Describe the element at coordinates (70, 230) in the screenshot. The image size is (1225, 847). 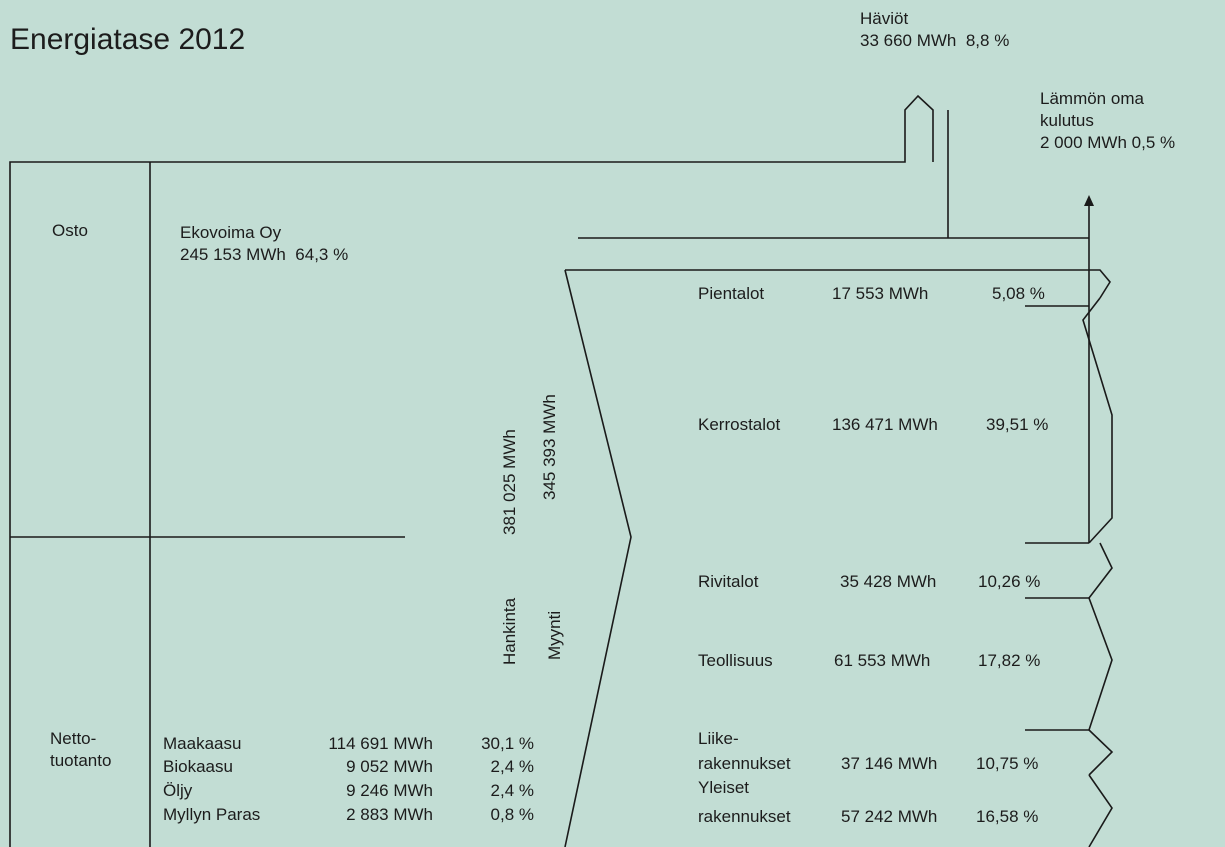
I see `osto-label: Osto` at that location.